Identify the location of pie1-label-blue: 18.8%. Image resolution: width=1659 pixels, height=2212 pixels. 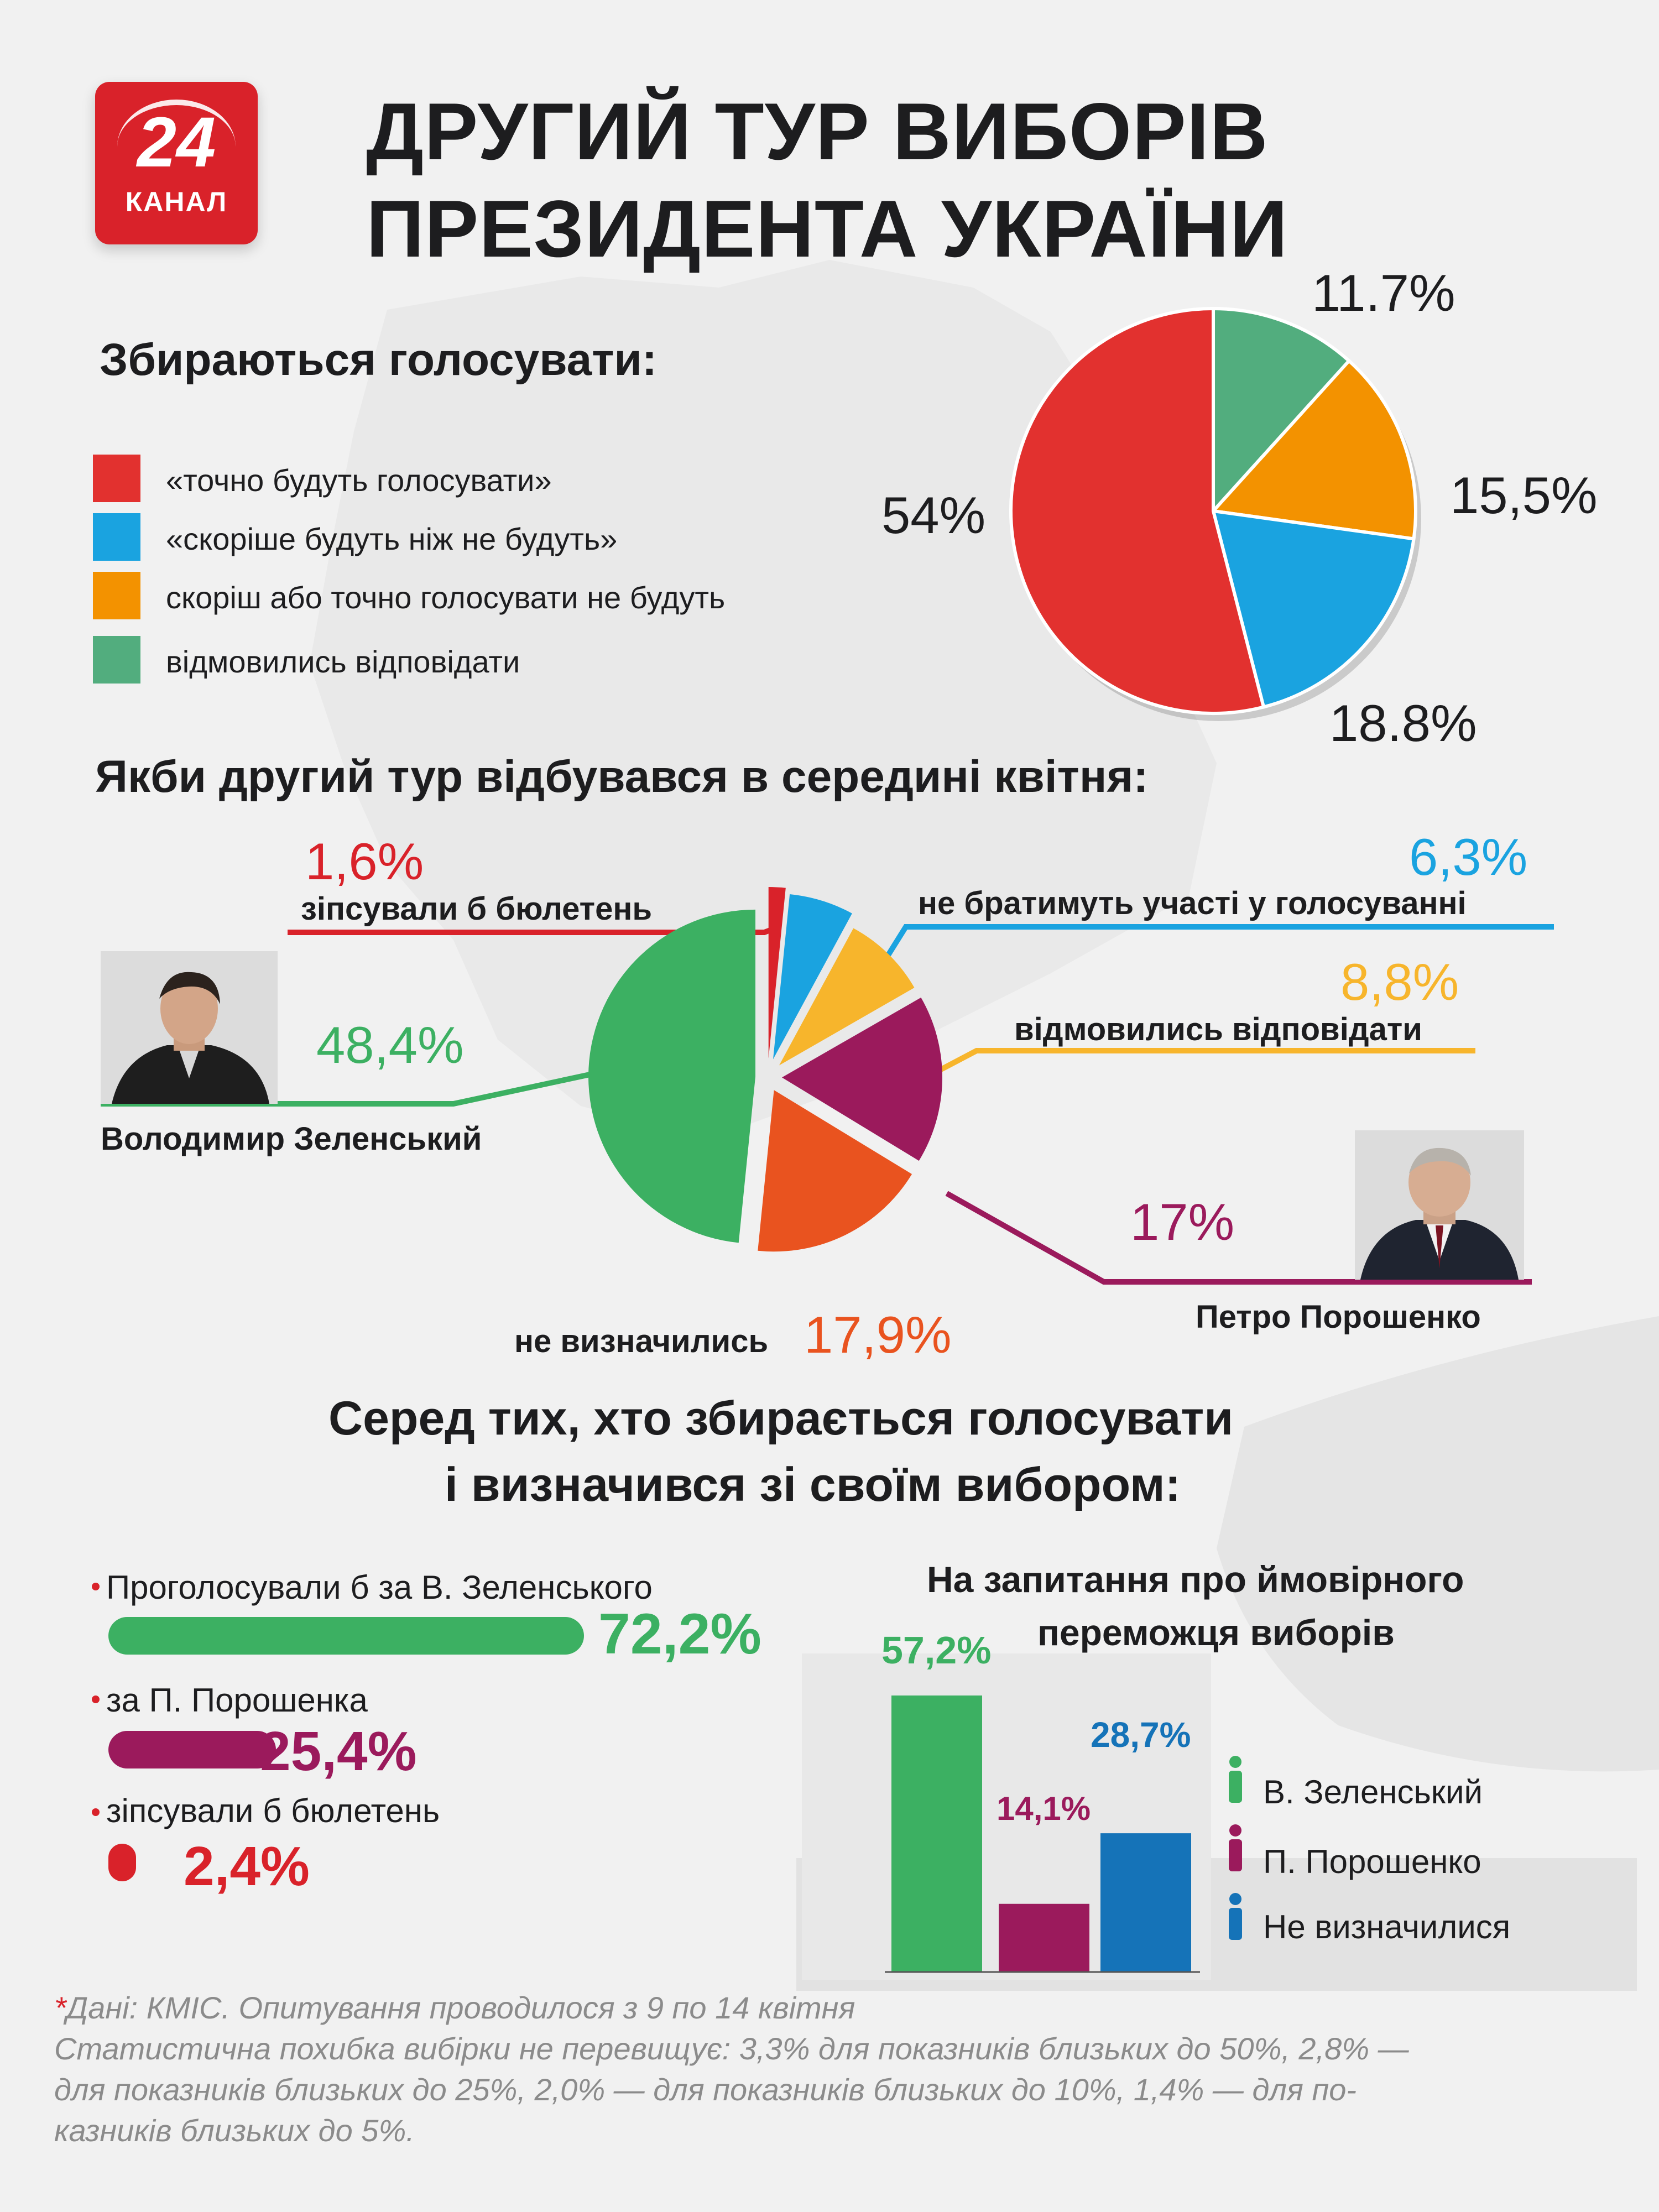
(1403, 723).